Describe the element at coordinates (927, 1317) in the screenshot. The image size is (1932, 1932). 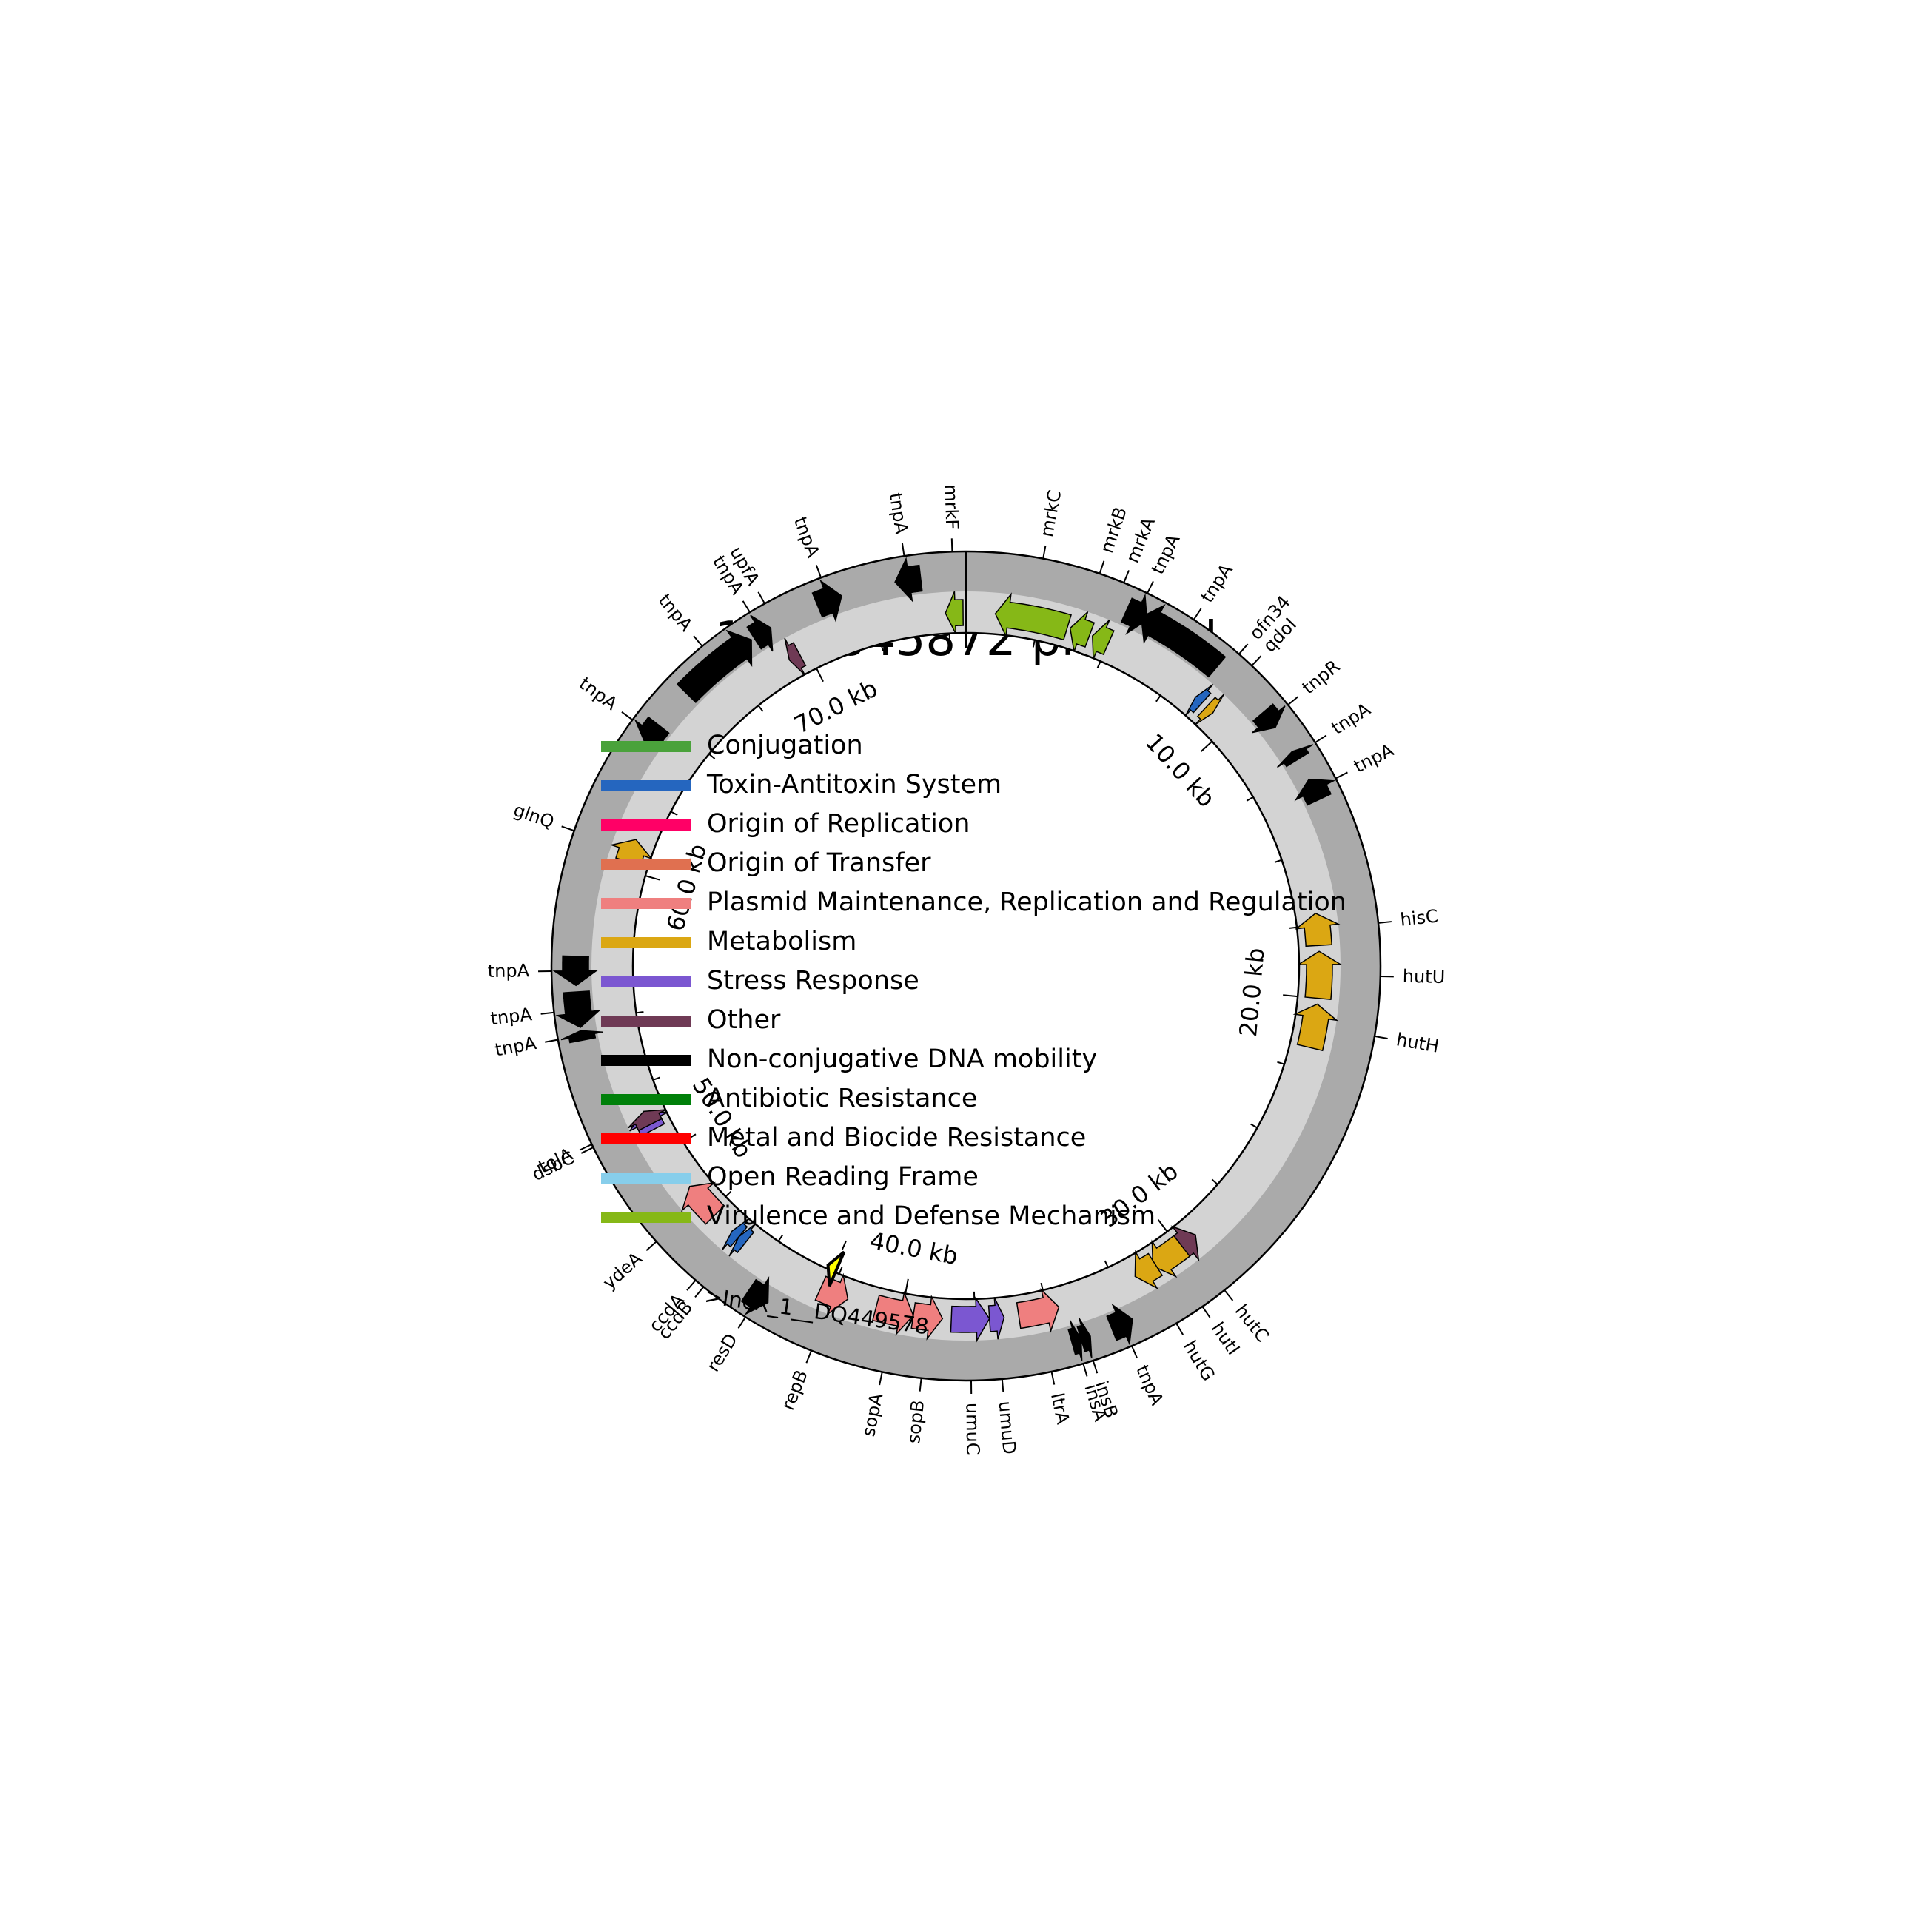
I see `gene-arrow-sopB` at that location.